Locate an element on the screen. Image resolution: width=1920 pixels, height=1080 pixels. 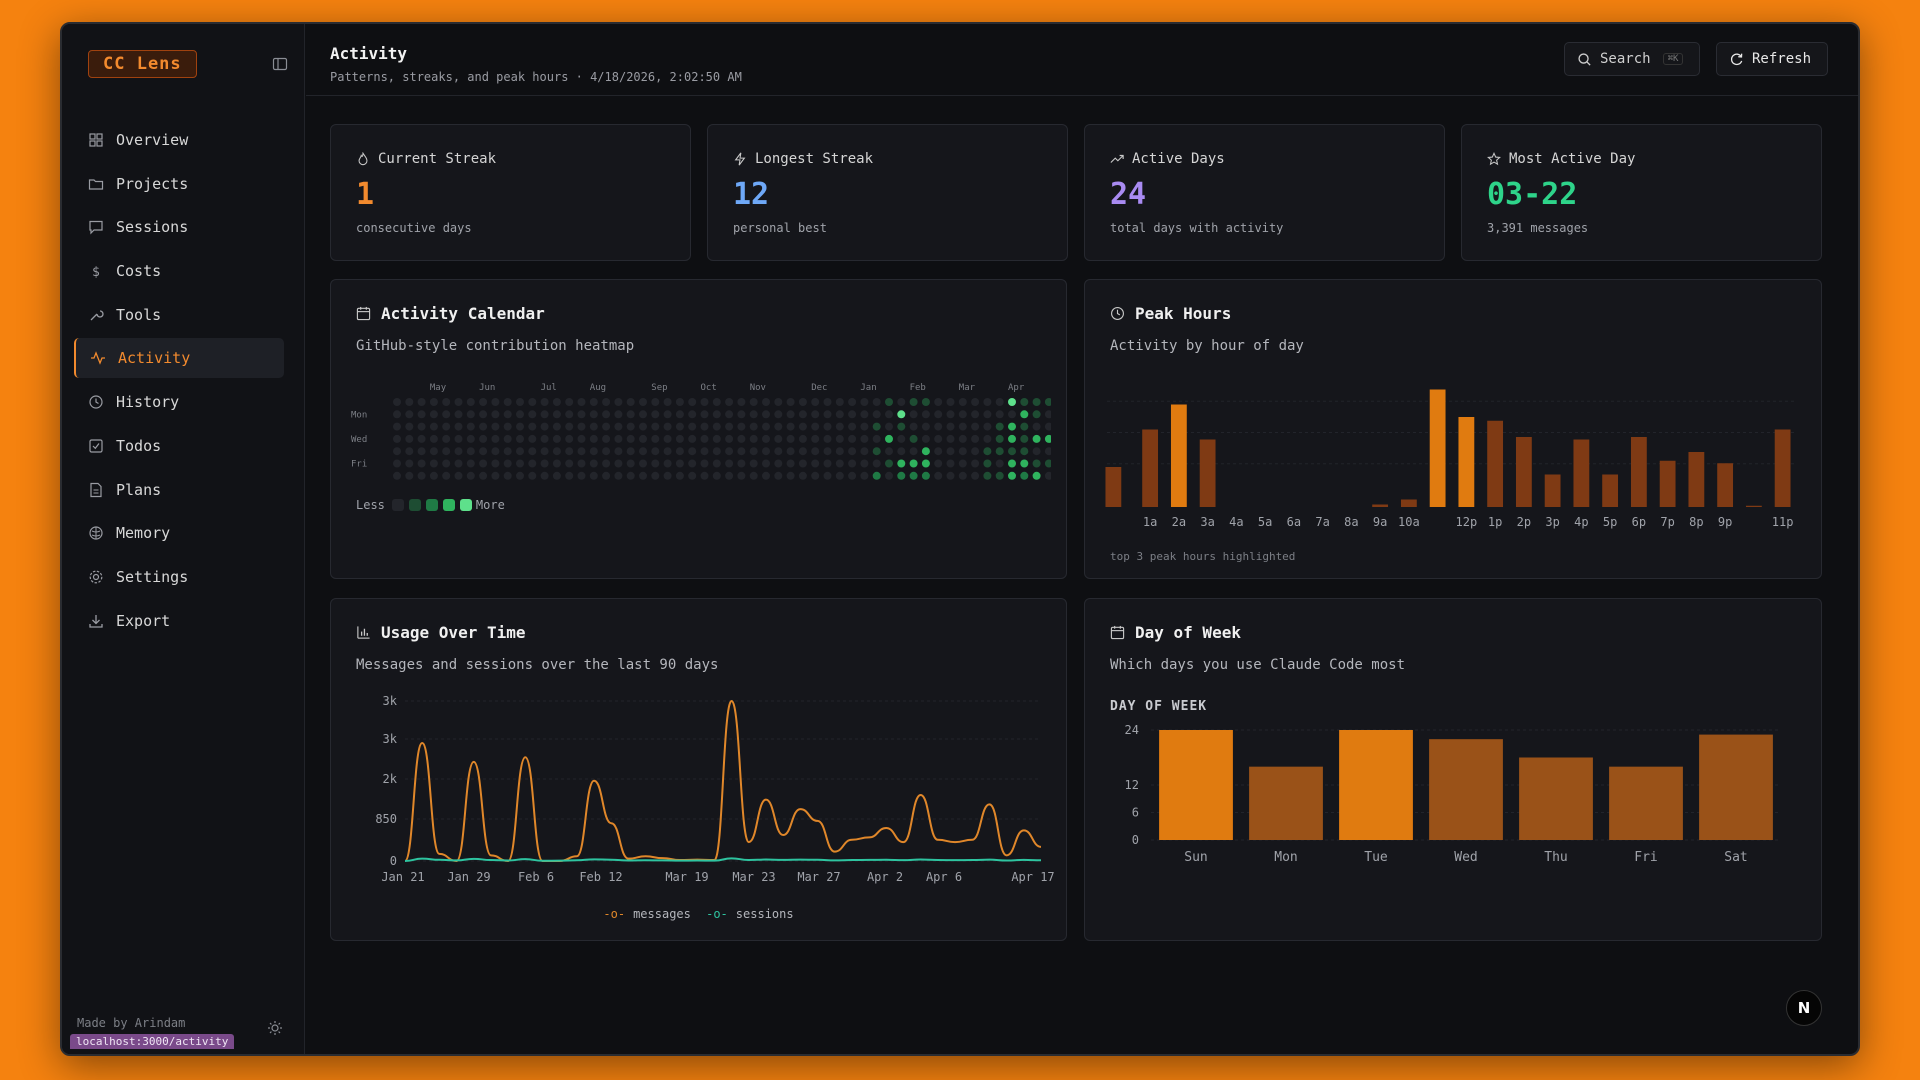
sidebar-item-plans: Plans is located at coordinates (179, 490).